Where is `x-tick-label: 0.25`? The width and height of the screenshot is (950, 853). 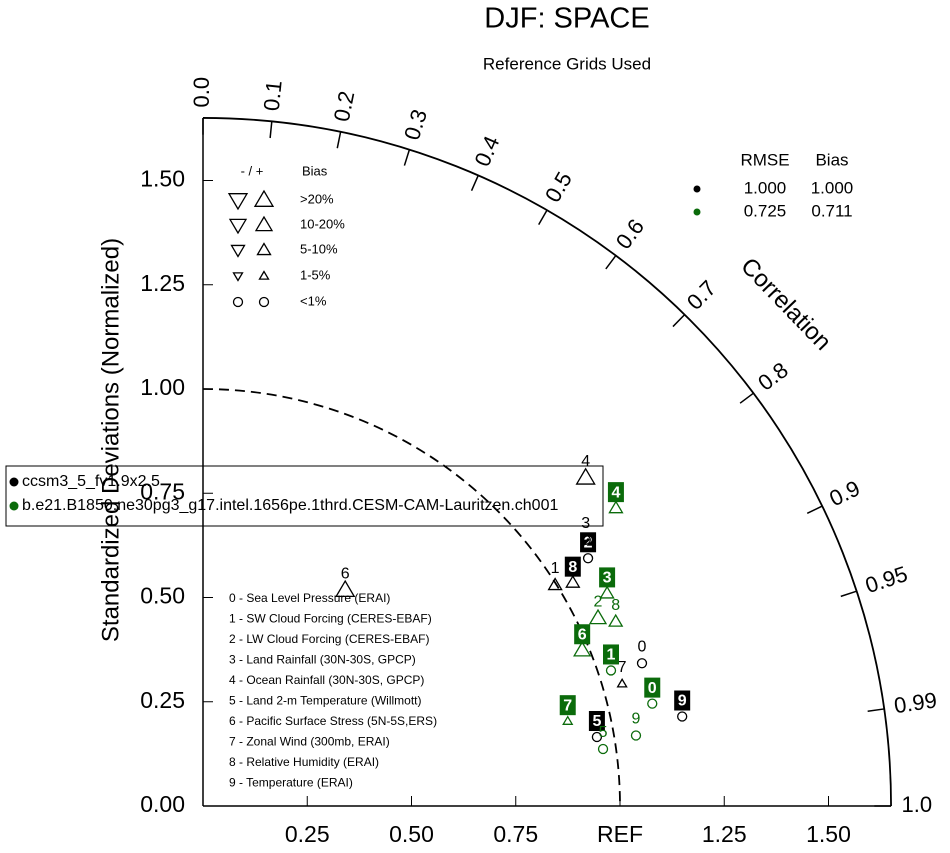 x-tick-label: 0.25 is located at coordinates (307, 834).